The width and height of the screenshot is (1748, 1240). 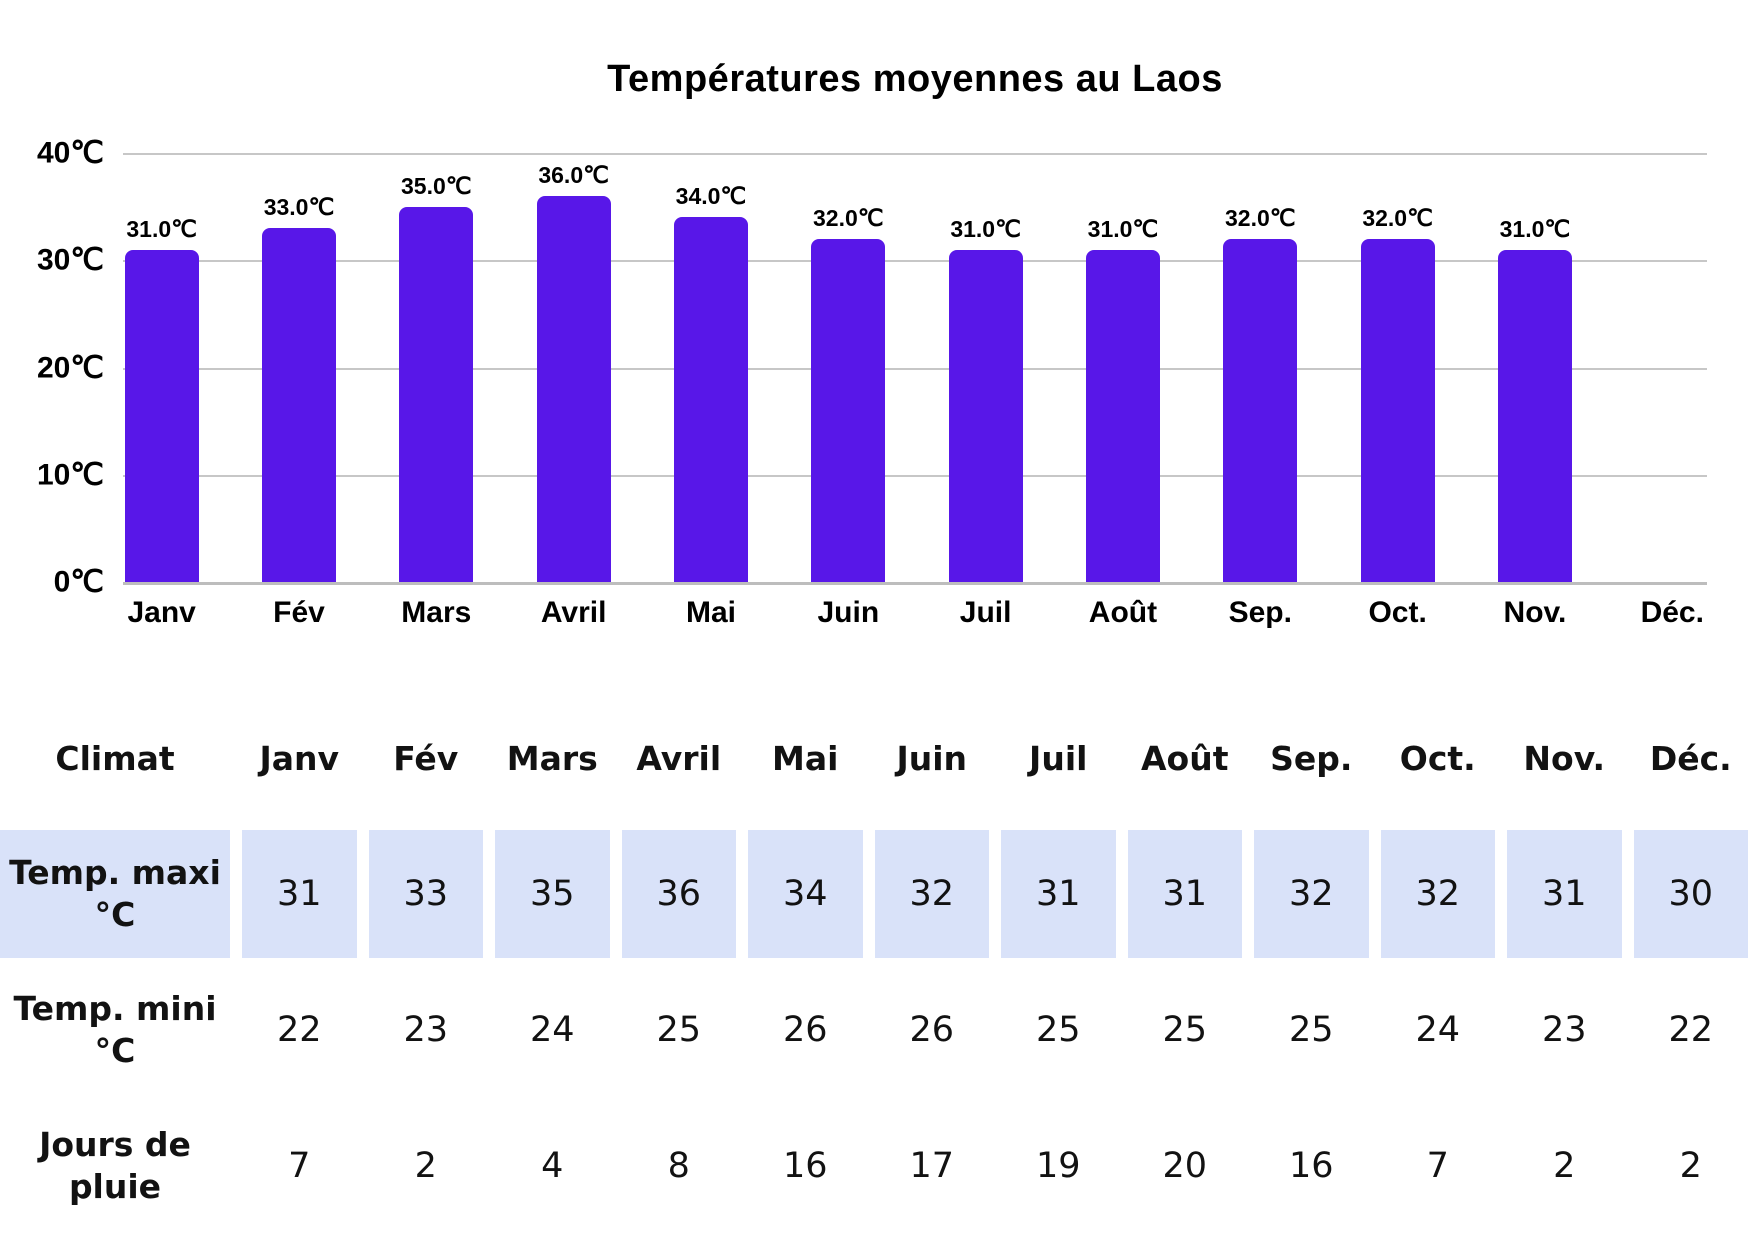 I want to click on x-axis-label: Nov., so click(x=1535, y=612).